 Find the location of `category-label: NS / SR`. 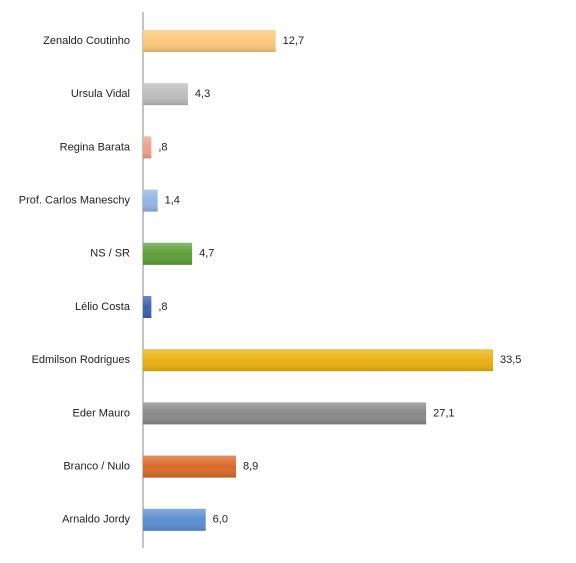

category-label: NS / SR is located at coordinates (110, 254).